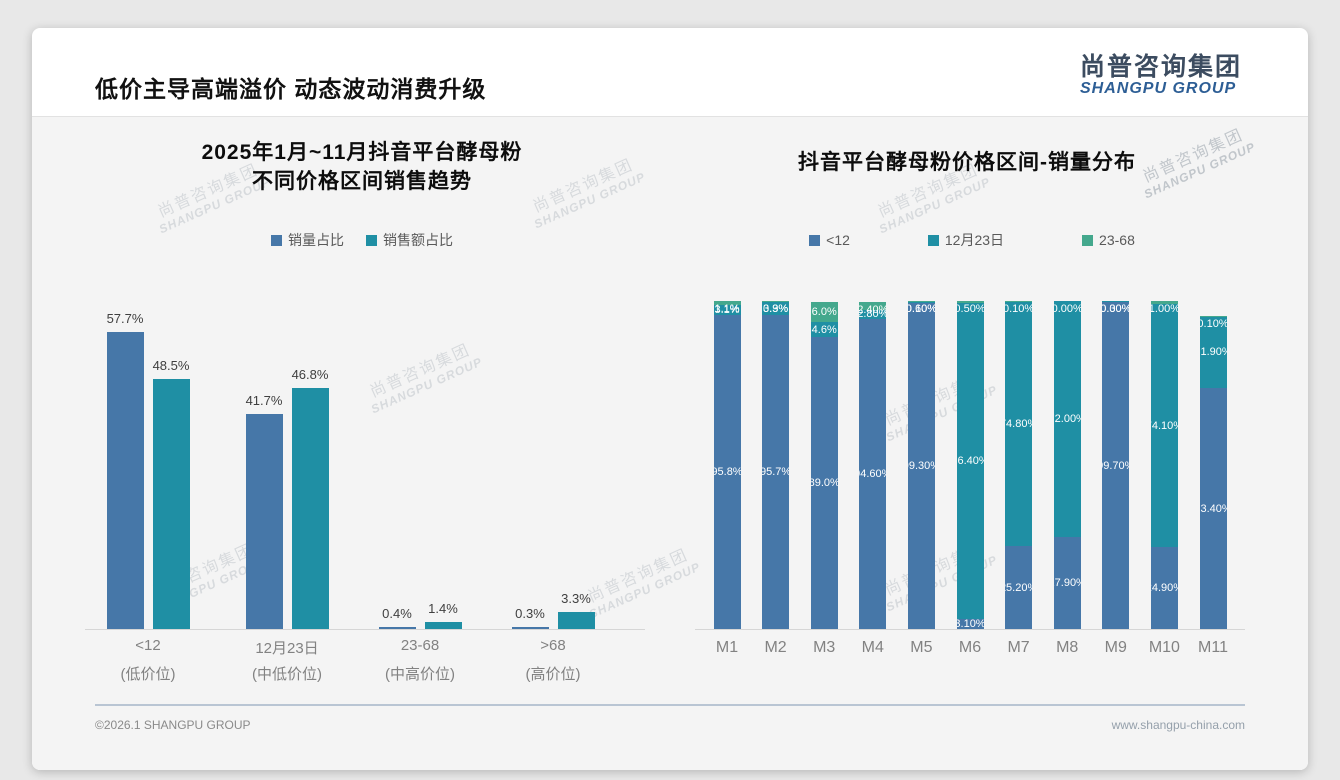  I want to click on segment-value-label: 1.00%, so click(1164, 309).